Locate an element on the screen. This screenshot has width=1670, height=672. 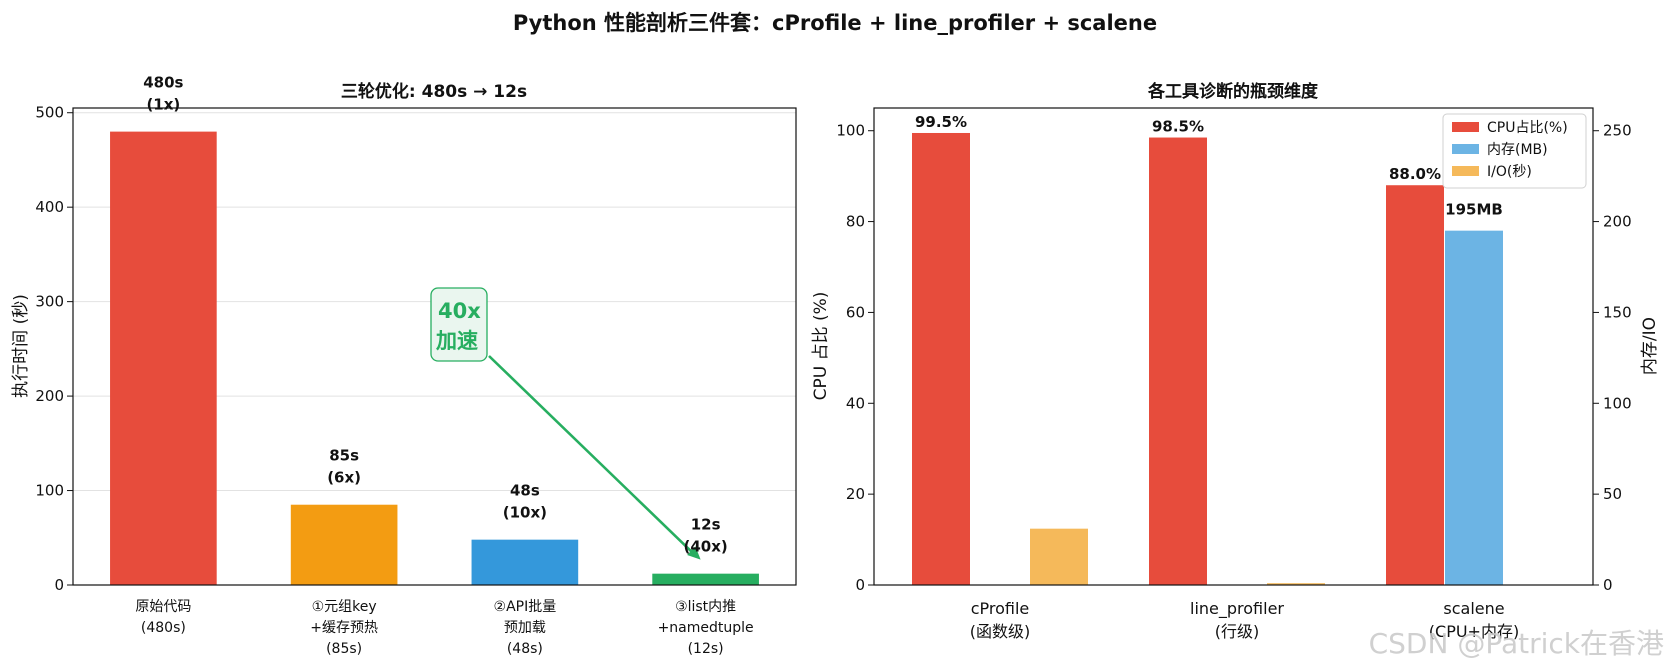
left-data-label: (10x) is located at coordinates (525, 513).